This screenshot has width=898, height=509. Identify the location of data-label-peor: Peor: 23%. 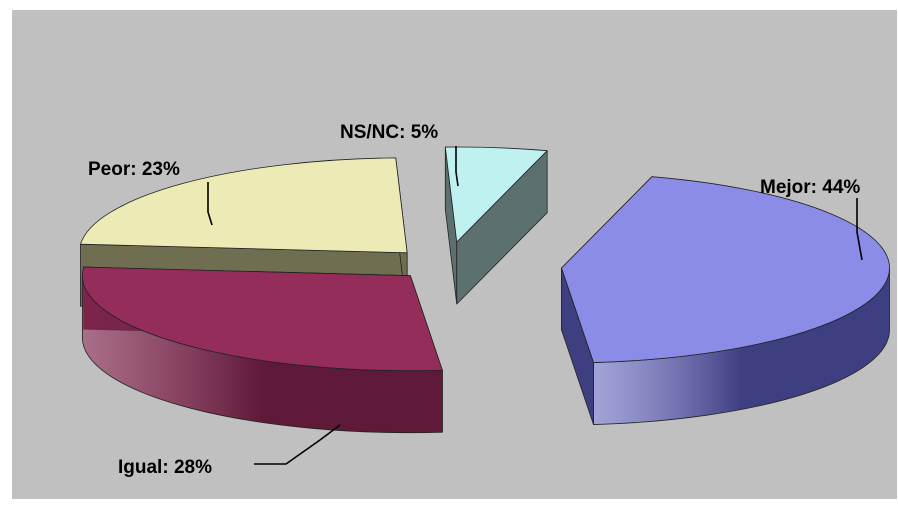
(134, 169).